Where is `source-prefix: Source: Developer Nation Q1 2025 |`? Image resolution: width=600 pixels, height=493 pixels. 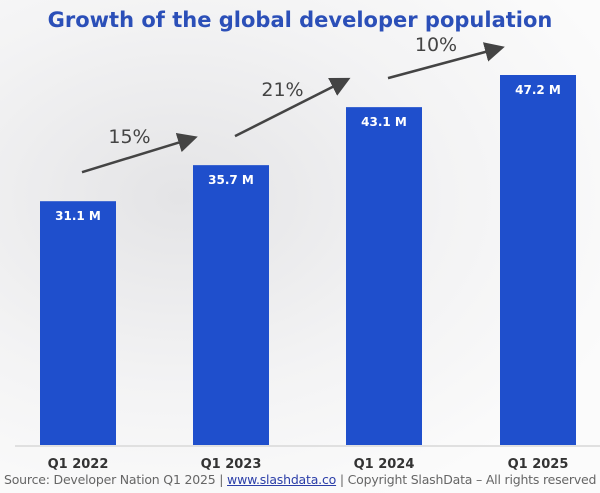
source-prefix: Source: Developer Nation Q1 2025 | is located at coordinates (116, 479).